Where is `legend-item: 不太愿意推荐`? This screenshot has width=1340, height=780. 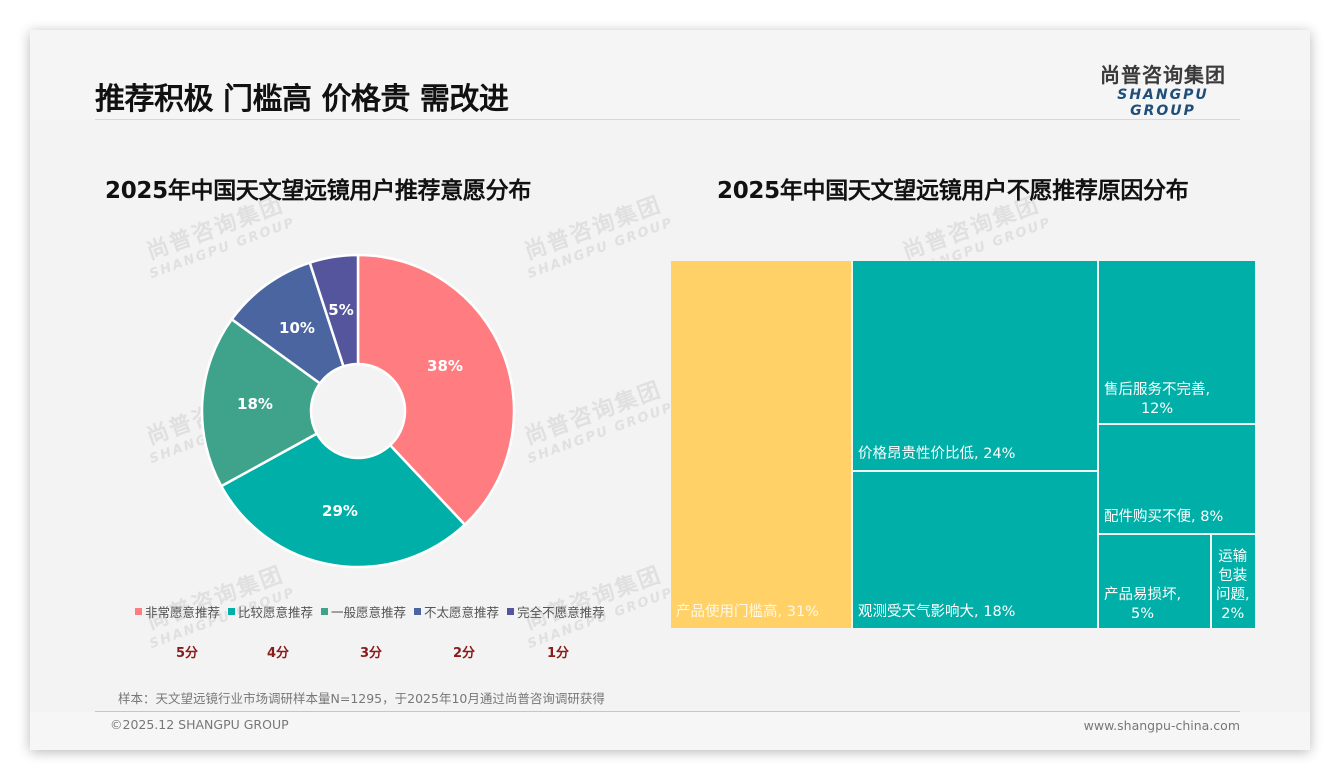
legend-item: 不太愿意推荐 is located at coordinates (456, 611).